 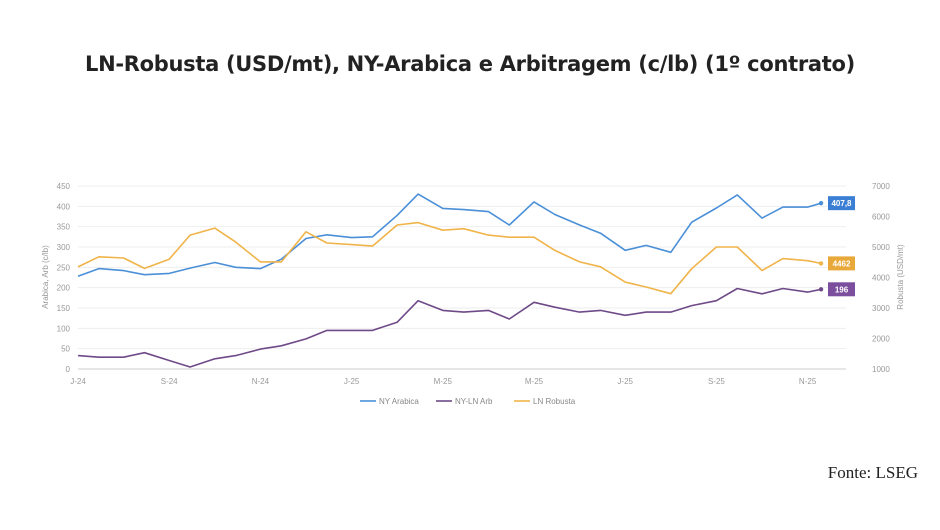 What do you see at coordinates (64, 206) in the screenshot?
I see `y-tick-left: 400` at bounding box center [64, 206].